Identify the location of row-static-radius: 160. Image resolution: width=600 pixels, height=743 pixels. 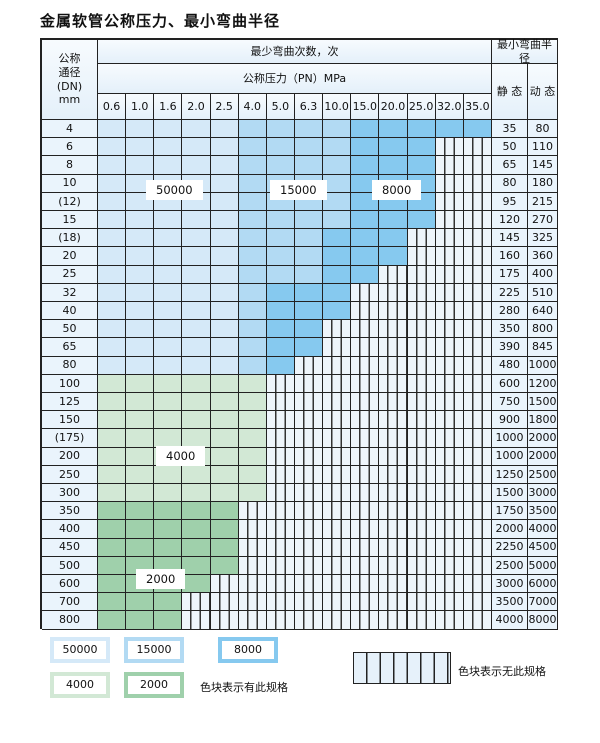
(509, 256).